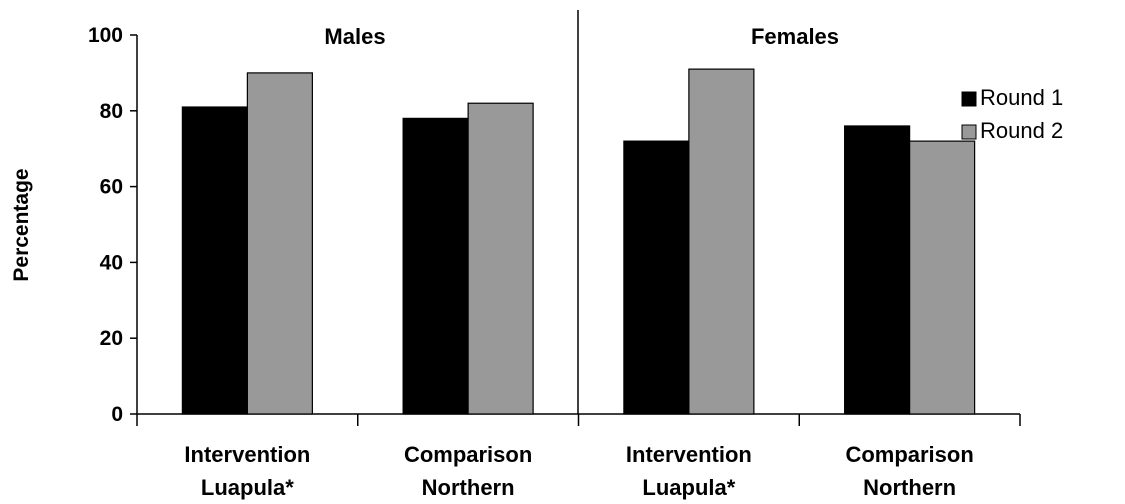  I want to click on x-ticks, so click(578, 420).